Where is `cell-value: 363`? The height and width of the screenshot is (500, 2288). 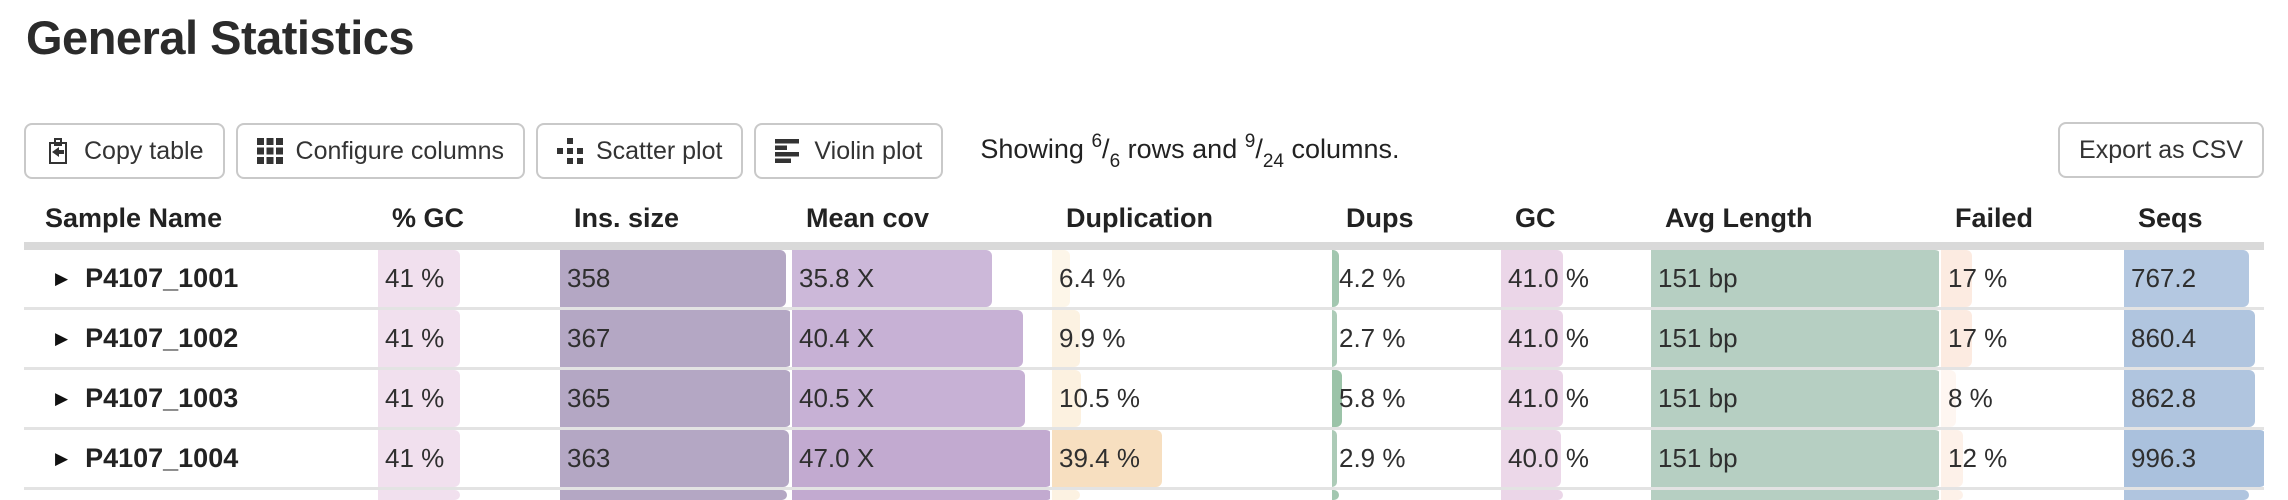
cell-value: 363 is located at coordinates (589, 458).